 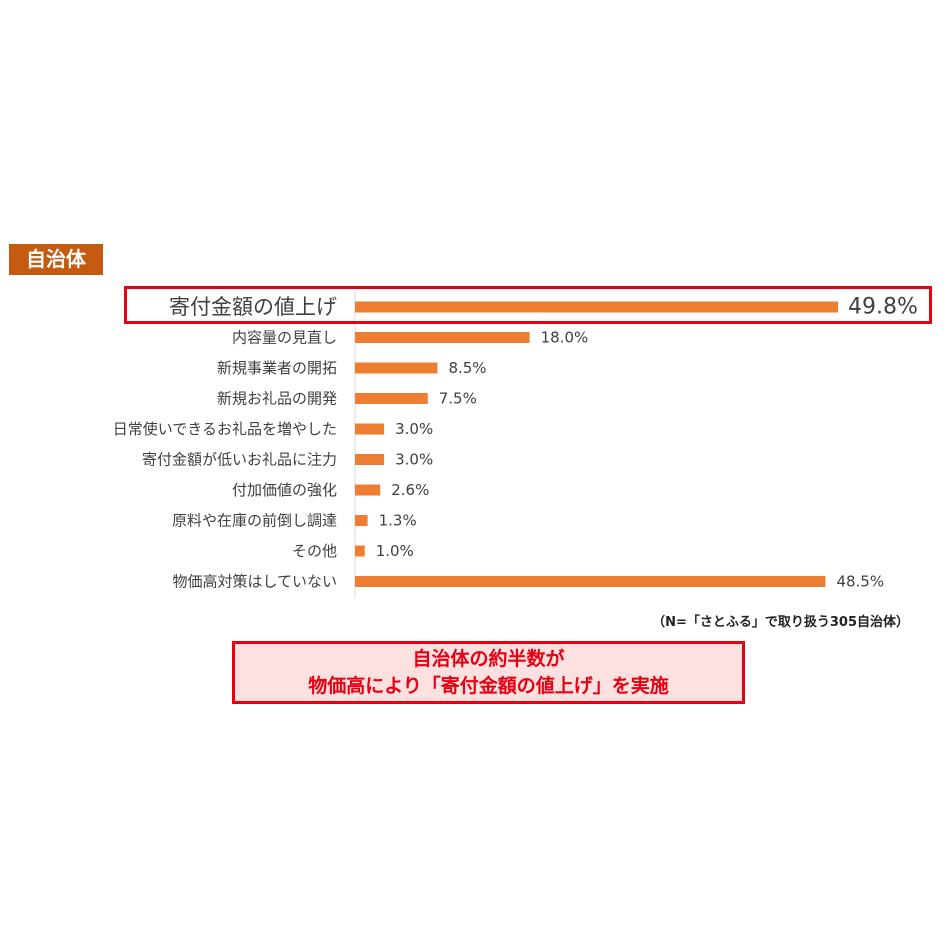 I want to click on data-label: 1.3%, so click(x=398, y=521).